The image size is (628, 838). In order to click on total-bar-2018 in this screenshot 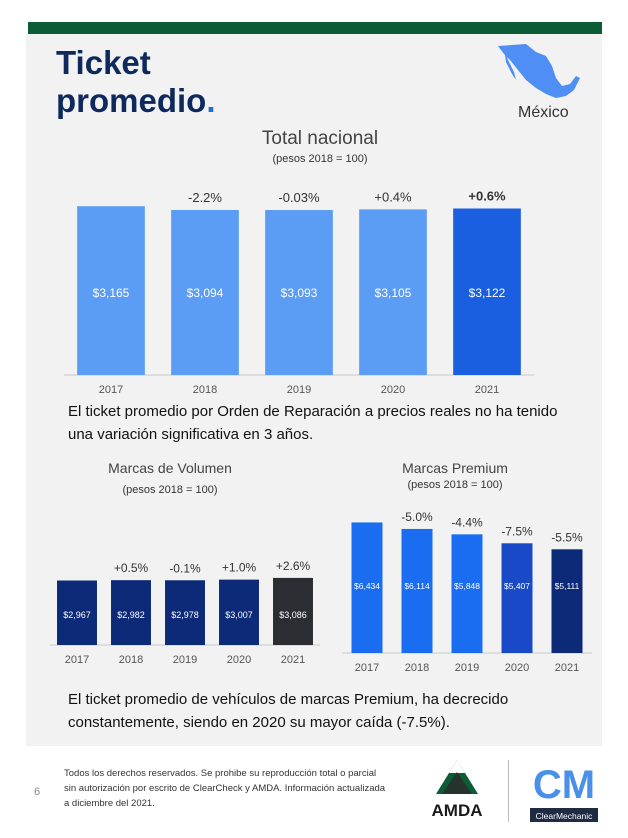, I will do `click(205, 292)`.